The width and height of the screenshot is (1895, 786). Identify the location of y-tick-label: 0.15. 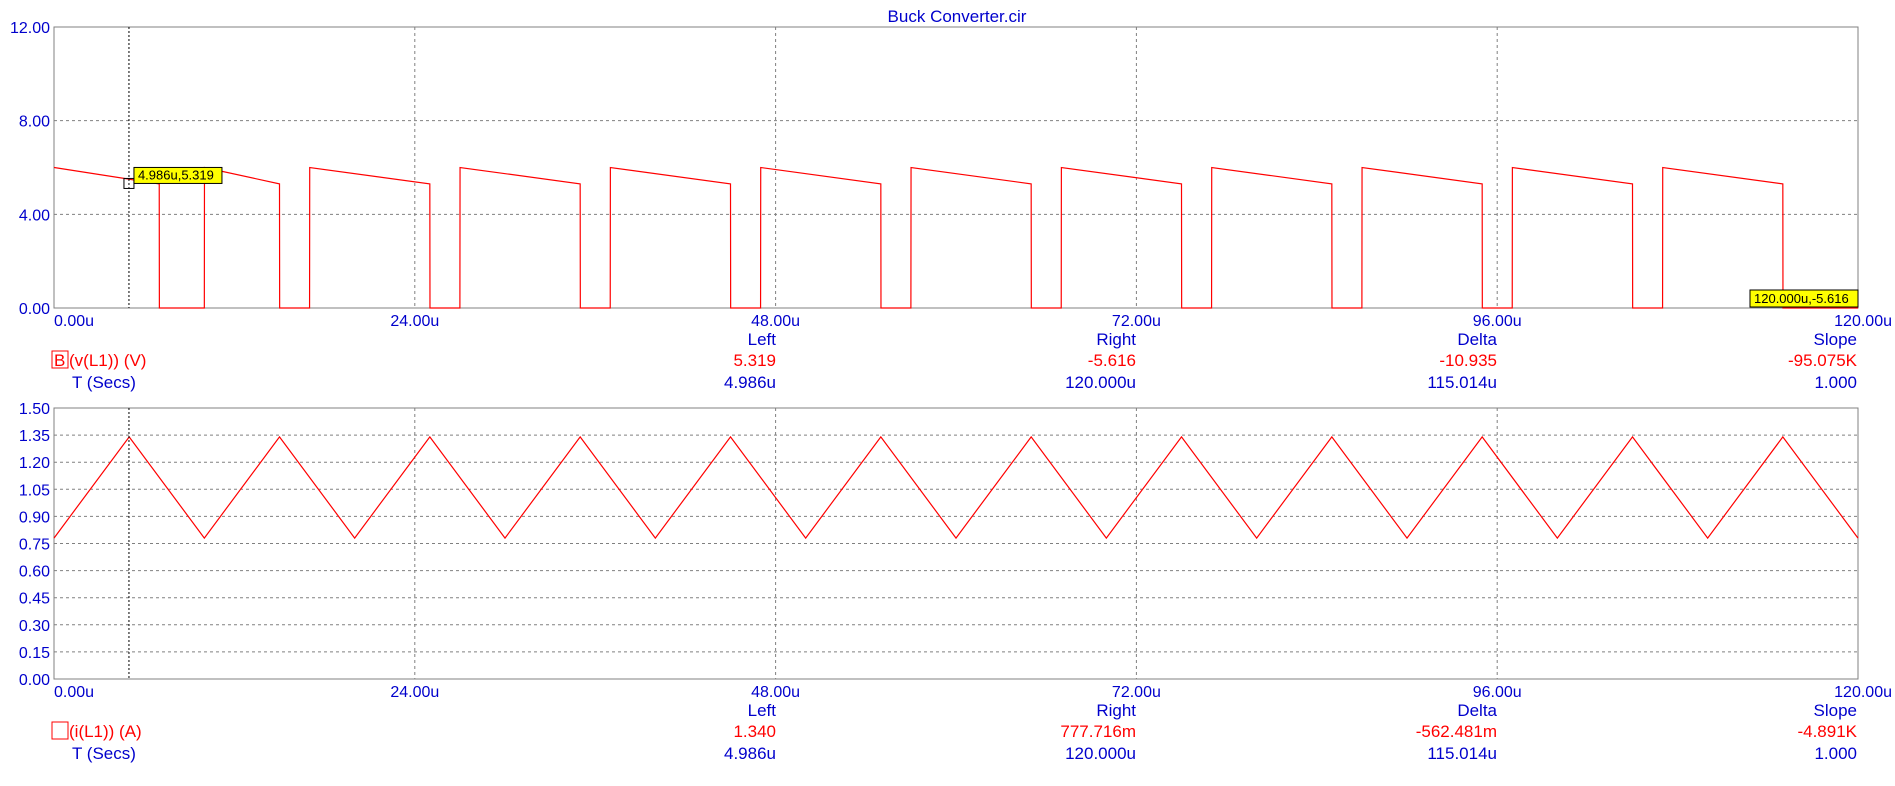
(34, 653).